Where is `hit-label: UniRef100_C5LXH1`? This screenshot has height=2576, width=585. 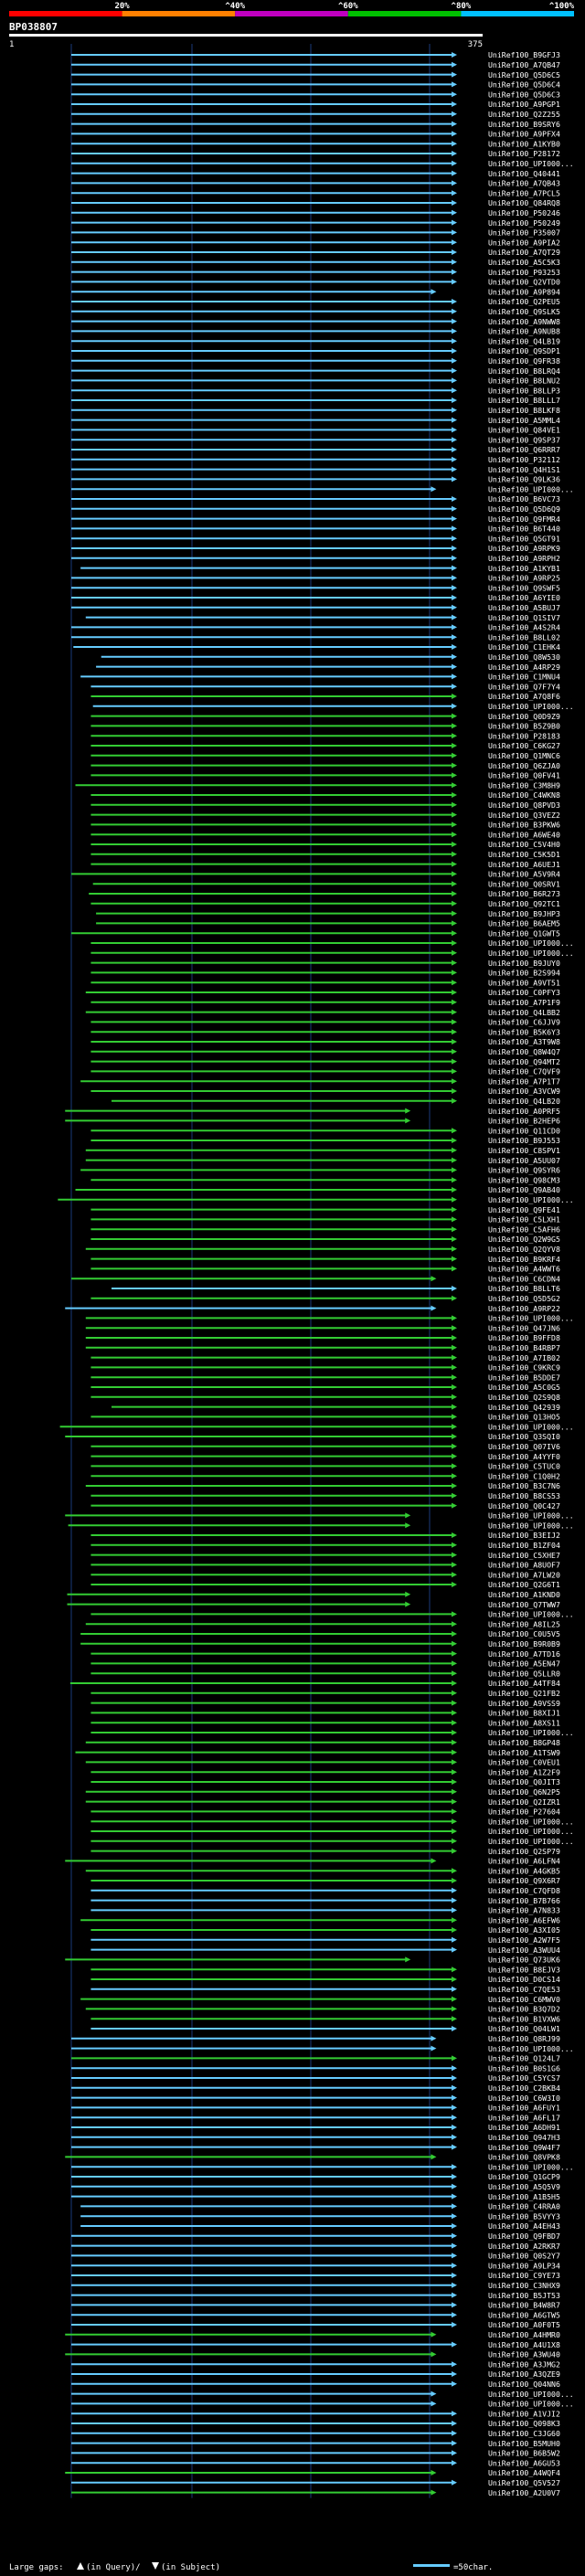 hit-label: UniRef100_C5LXH1 is located at coordinates (524, 1219).